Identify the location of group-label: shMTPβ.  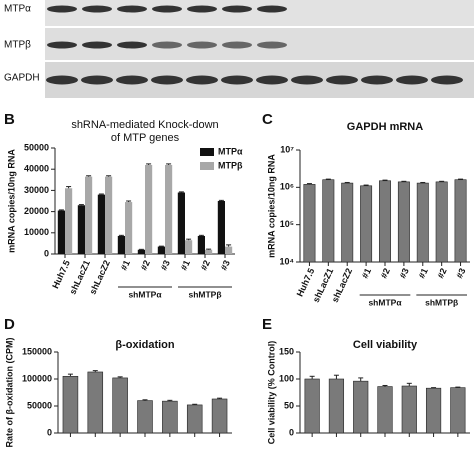
(441, 302).